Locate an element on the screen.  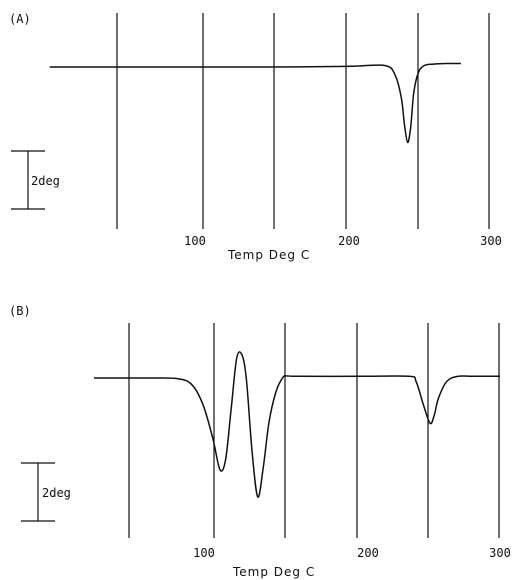
panel-a-tick-labels: 100 200 300 is located at coordinates (343, 241).